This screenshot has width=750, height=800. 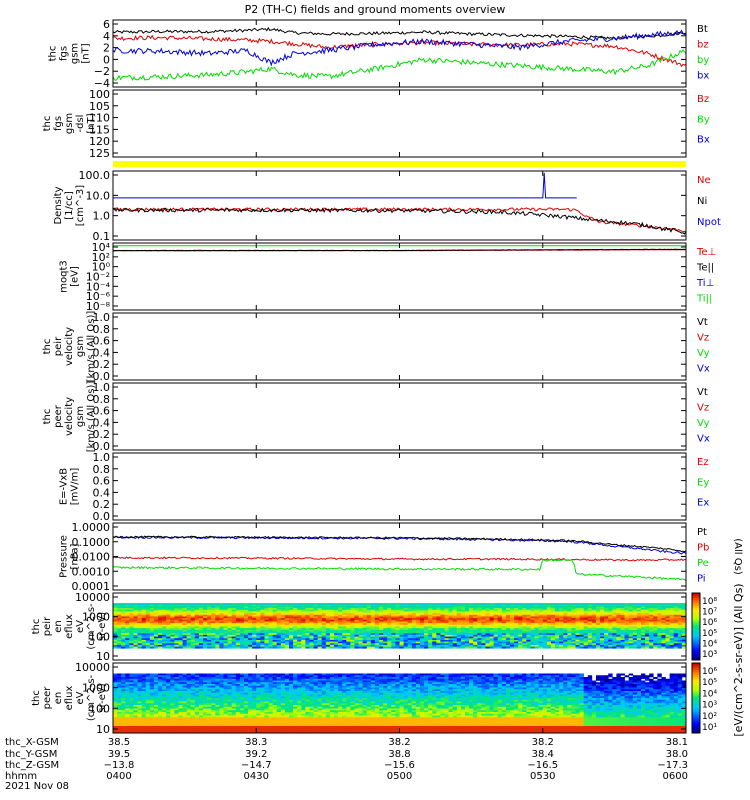 What do you see at coordinates (706, 252) in the screenshot?
I see `legend-entry: Te⊥` at bounding box center [706, 252].